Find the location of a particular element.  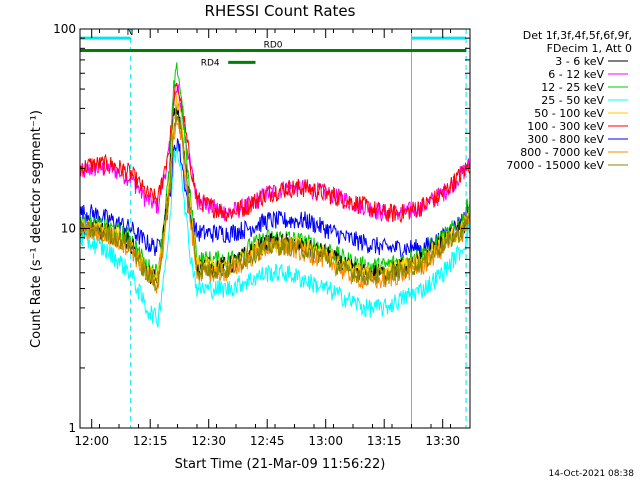

legend-label: 3 - 6 keV is located at coordinates (579, 61).